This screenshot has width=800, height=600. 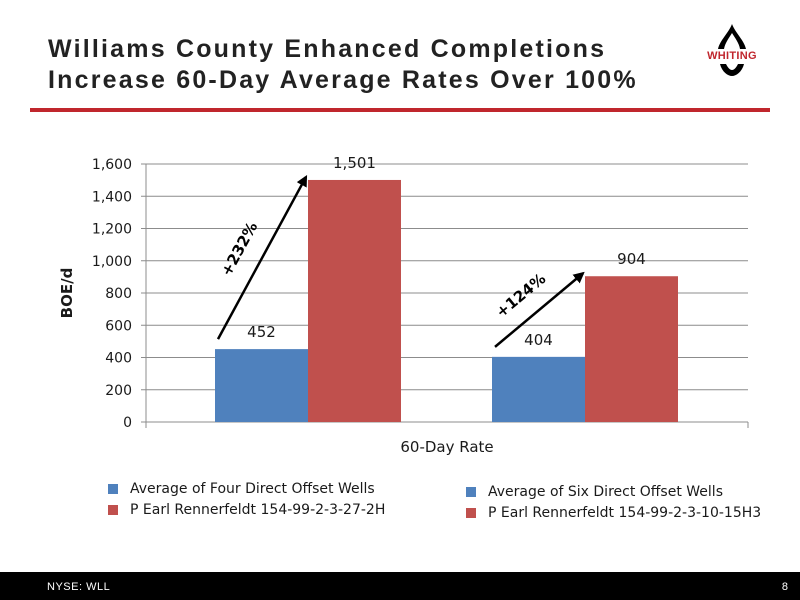 I want to click on y-tick-label: 1,400, so click(x=112, y=197).